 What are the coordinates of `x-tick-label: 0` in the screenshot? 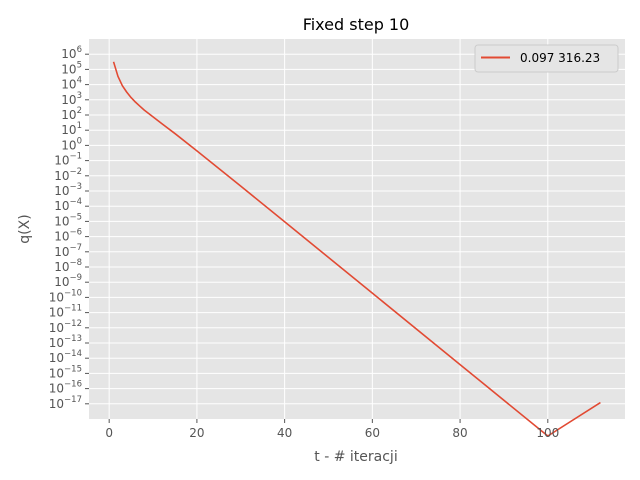 It's located at (109, 433).